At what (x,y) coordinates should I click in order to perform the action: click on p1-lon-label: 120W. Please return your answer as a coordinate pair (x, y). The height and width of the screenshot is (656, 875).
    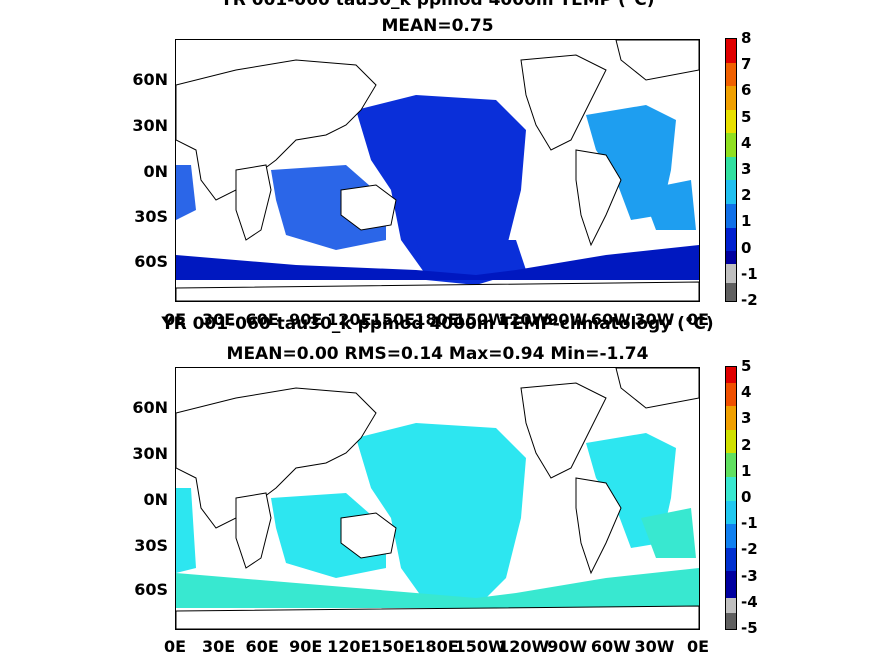
    Looking at the image, I should click on (524, 319).